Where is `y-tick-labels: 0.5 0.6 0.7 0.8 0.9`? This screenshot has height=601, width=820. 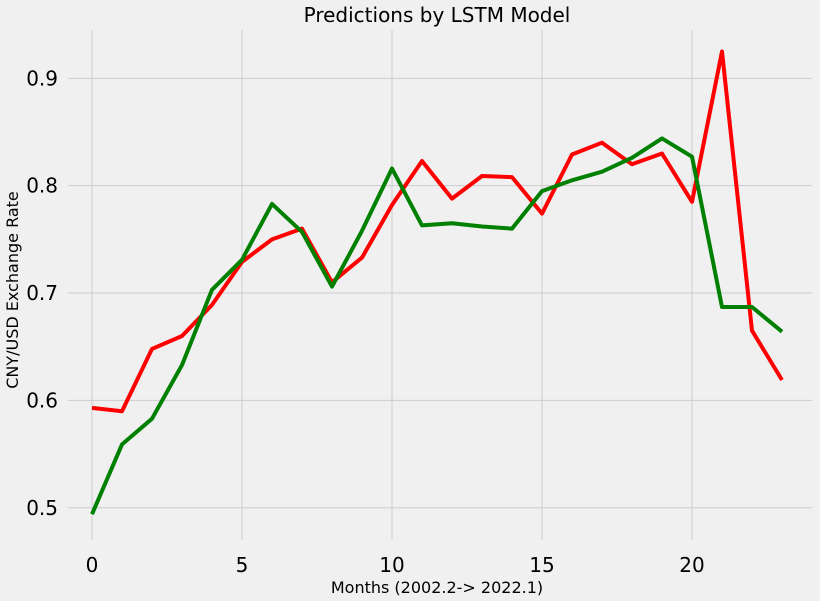 y-tick-labels: 0.5 0.6 0.7 0.8 0.9 is located at coordinates (42, 292).